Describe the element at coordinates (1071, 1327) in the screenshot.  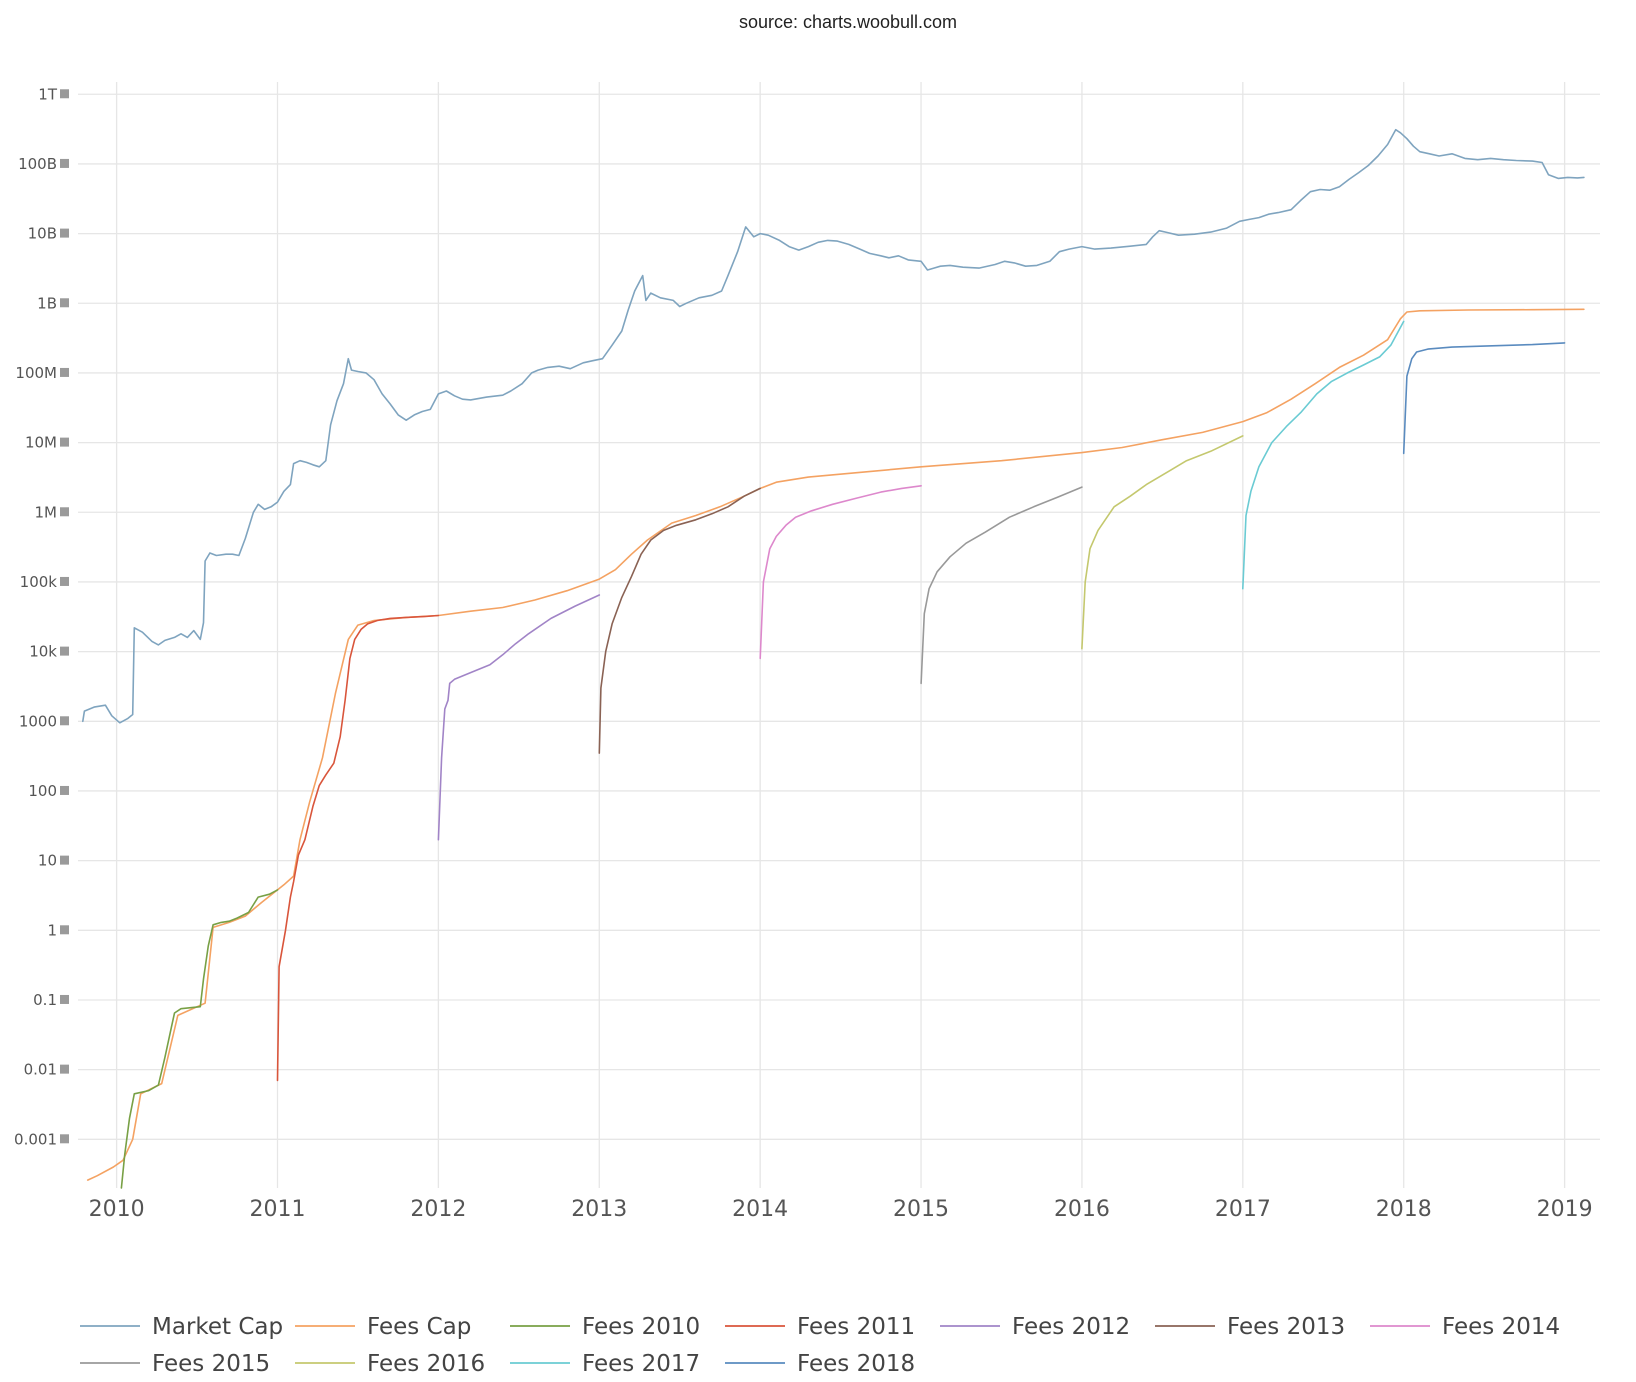
I see `legend-label: Fees 2012` at that location.